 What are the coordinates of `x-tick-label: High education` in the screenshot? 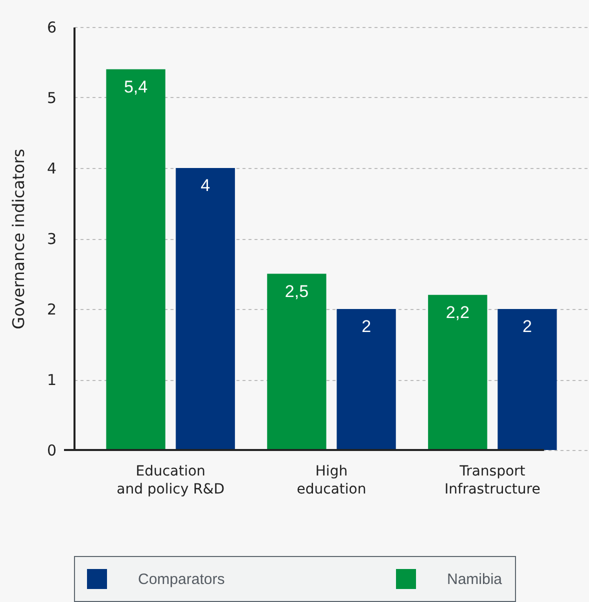 It's located at (331, 481).